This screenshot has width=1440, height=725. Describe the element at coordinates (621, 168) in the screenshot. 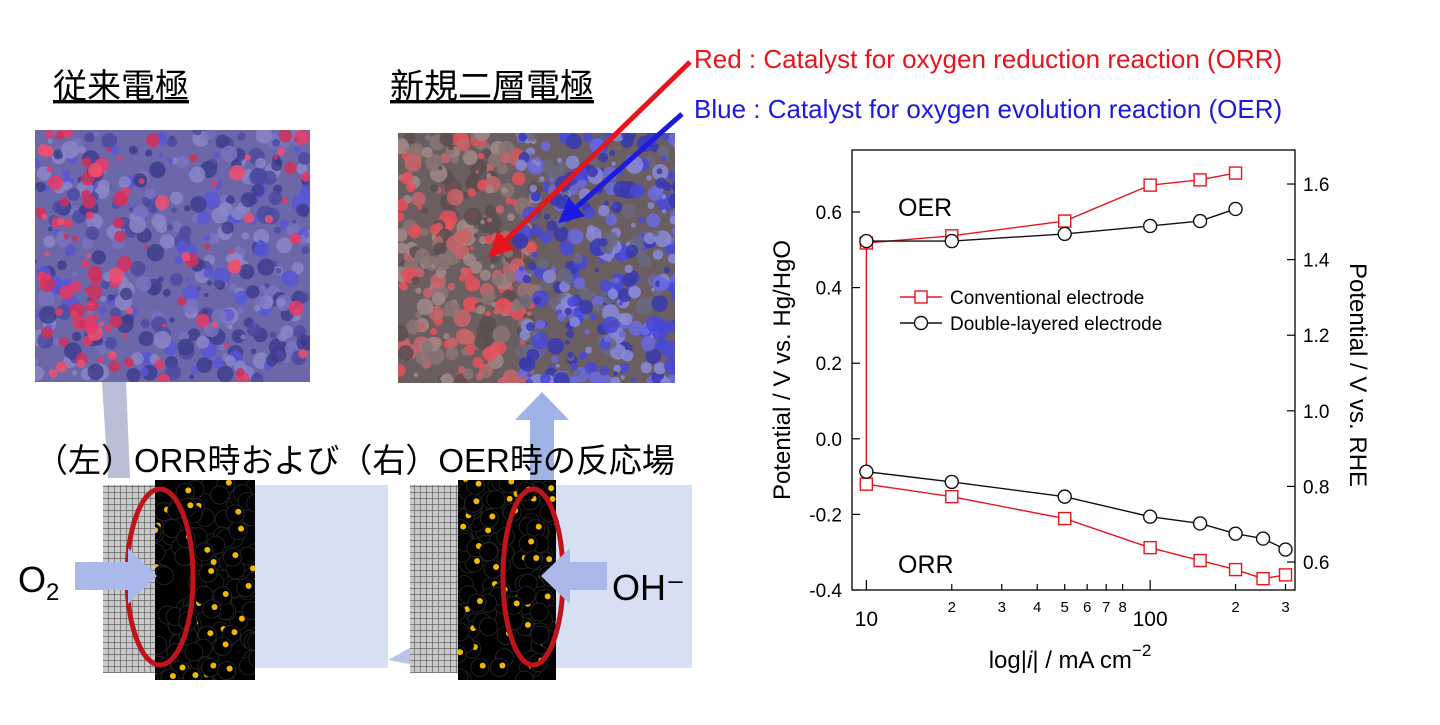

I see `blue-arrow` at that location.